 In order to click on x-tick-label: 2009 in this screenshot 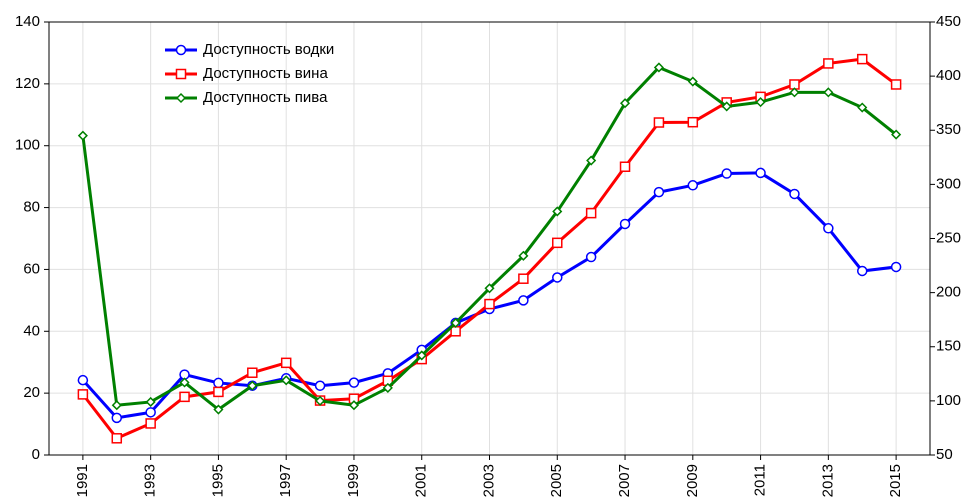, I will do `click(692, 480)`.